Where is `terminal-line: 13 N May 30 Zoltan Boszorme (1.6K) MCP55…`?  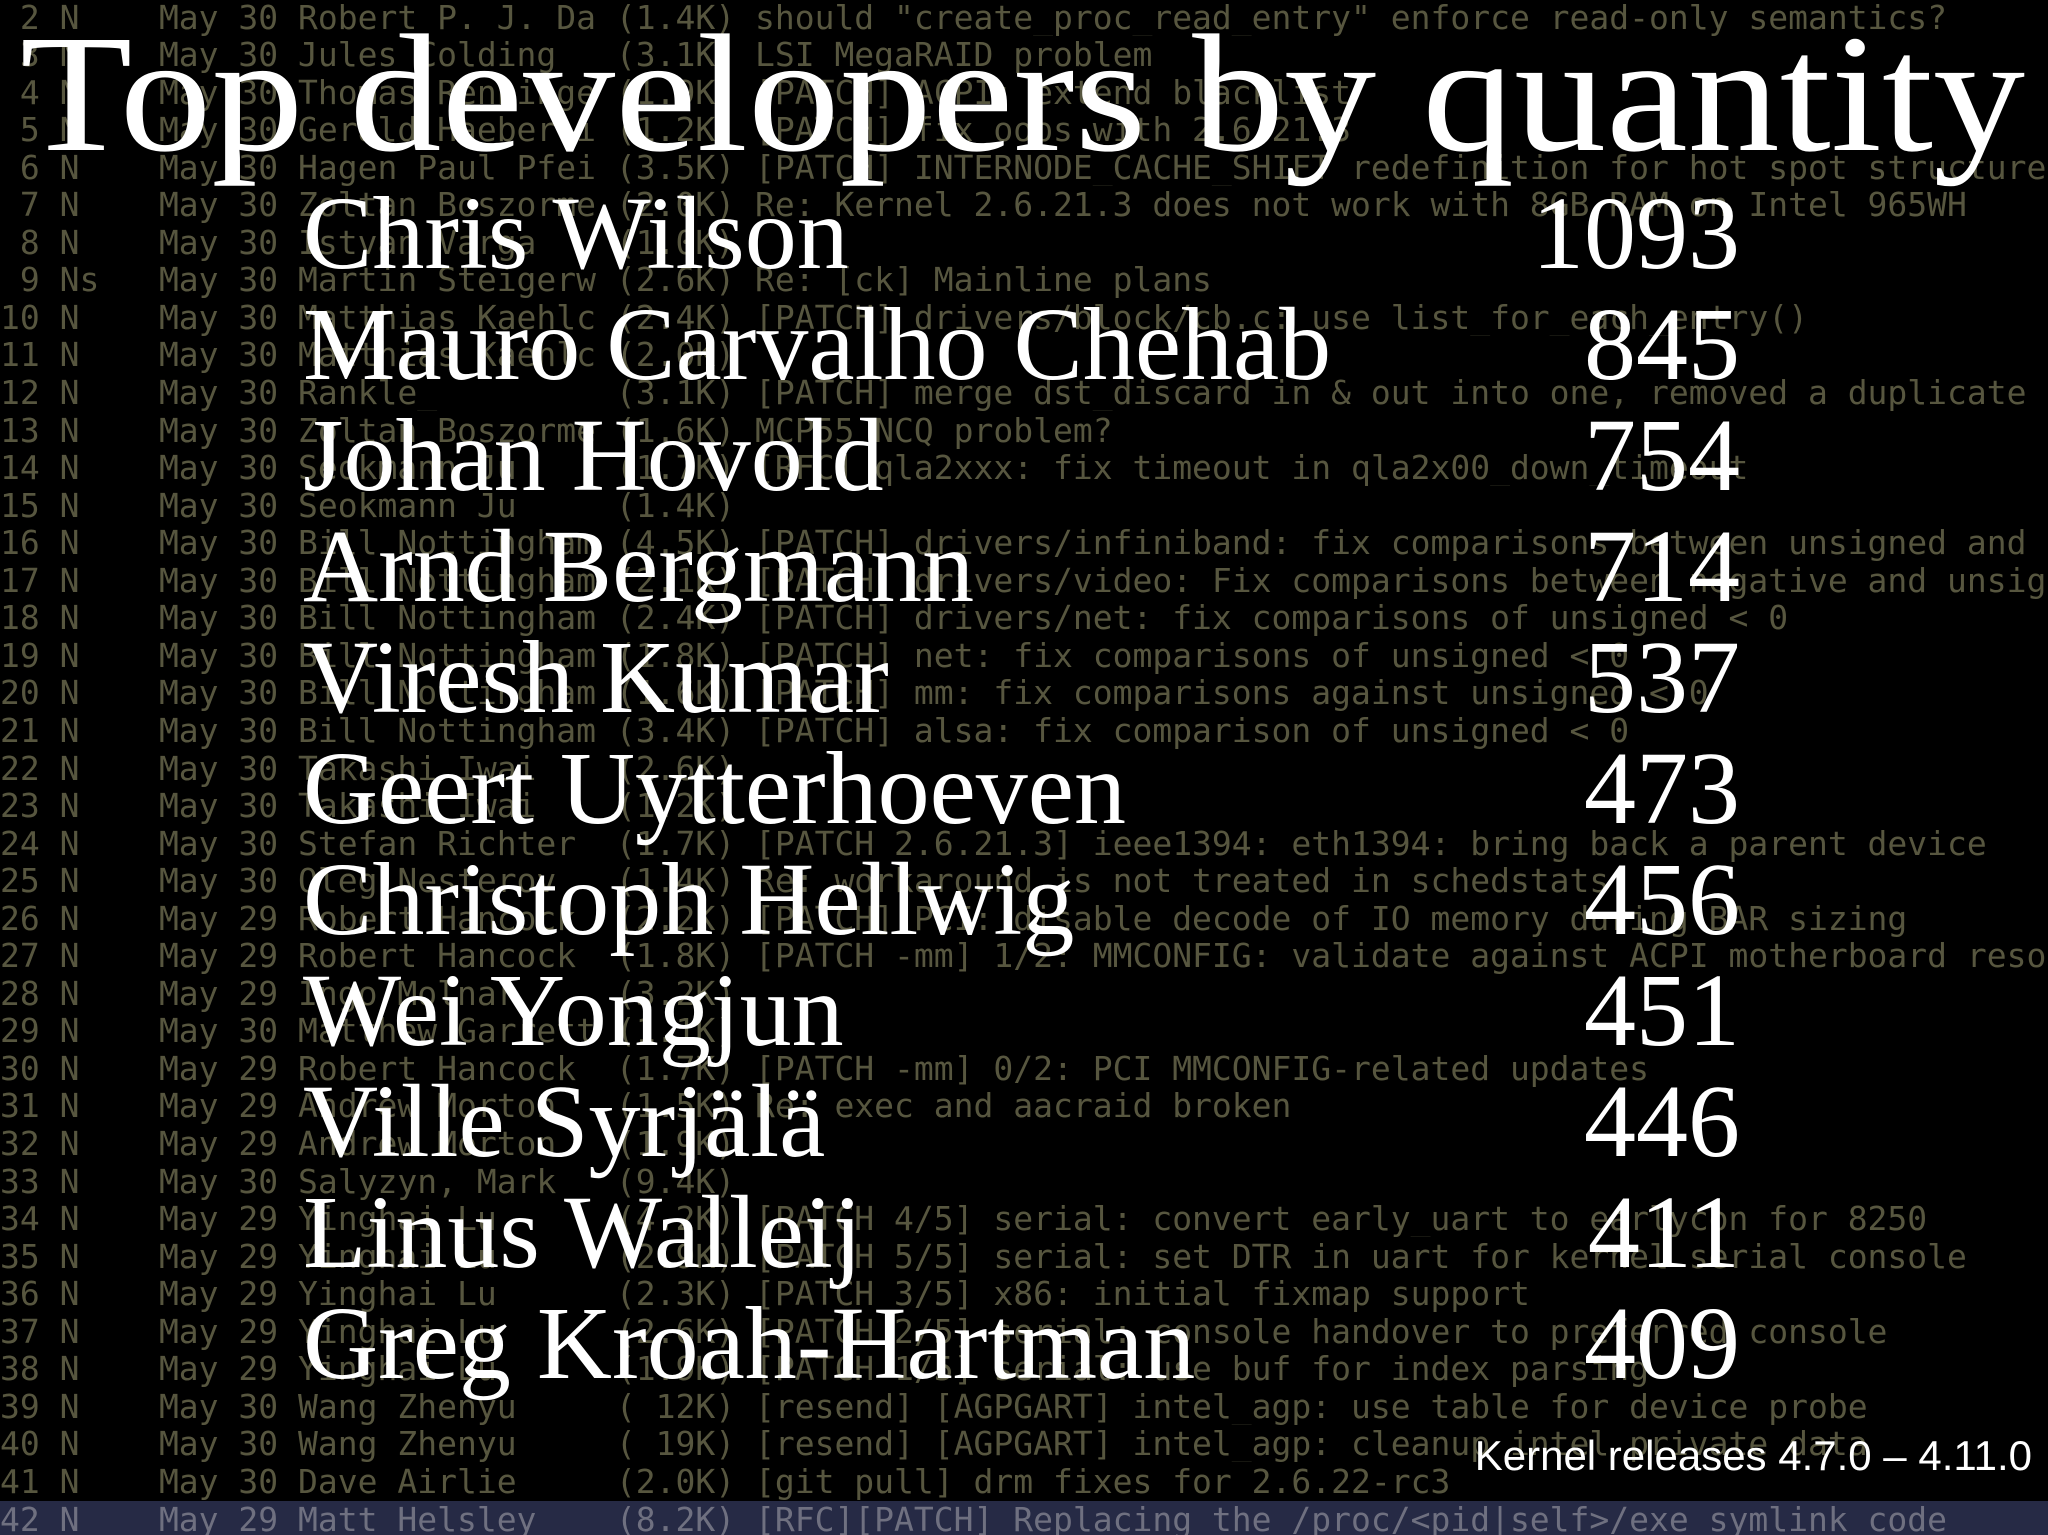 terminal-line: 13 N May 30 Zoltan Boszorme (1.6K) MCP55… is located at coordinates (556, 430).